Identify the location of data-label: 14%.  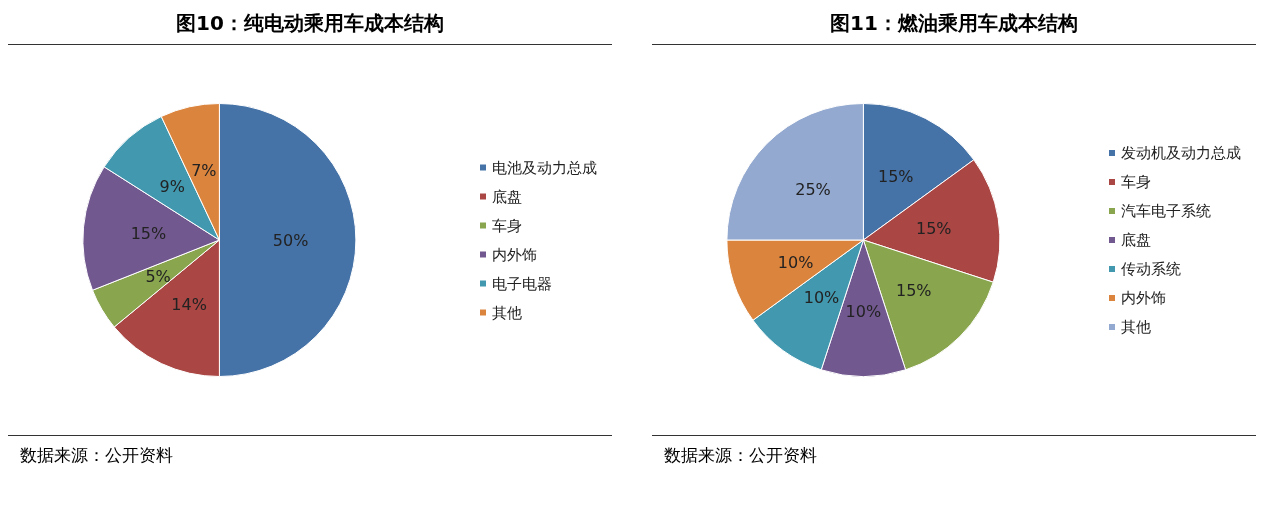
(189, 304).